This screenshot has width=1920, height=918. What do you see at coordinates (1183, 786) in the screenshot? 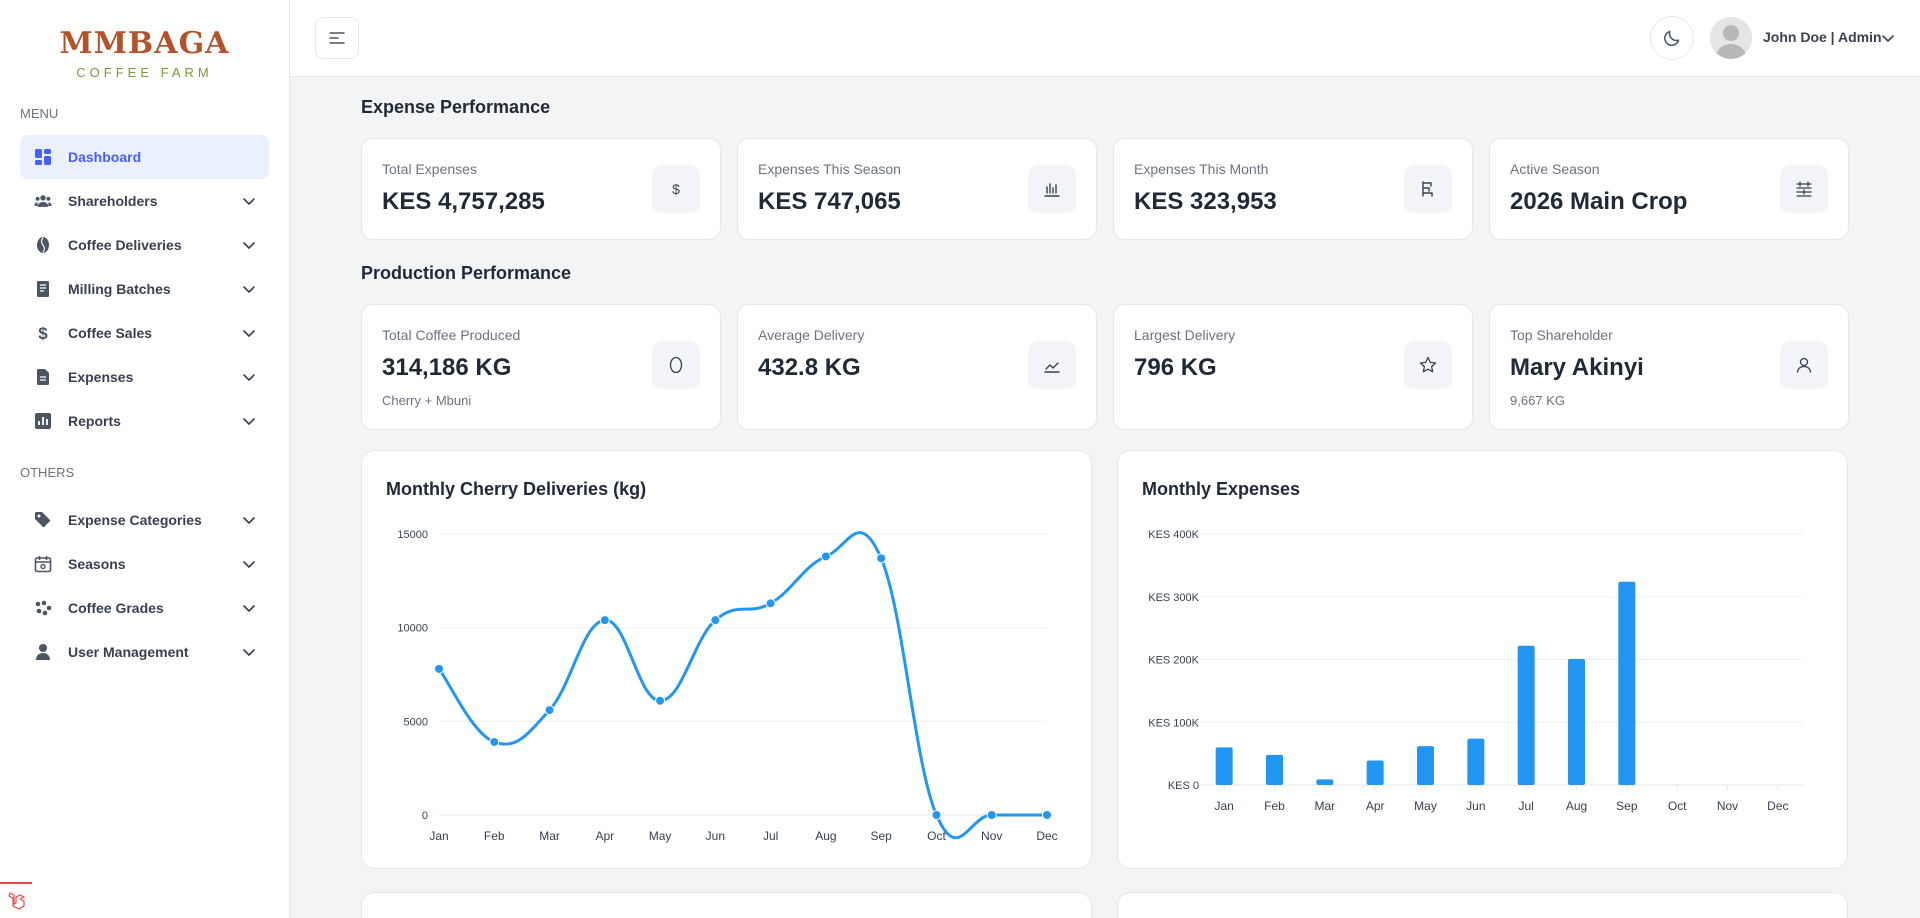
I see `y-tick-label: KES 0` at bounding box center [1183, 786].